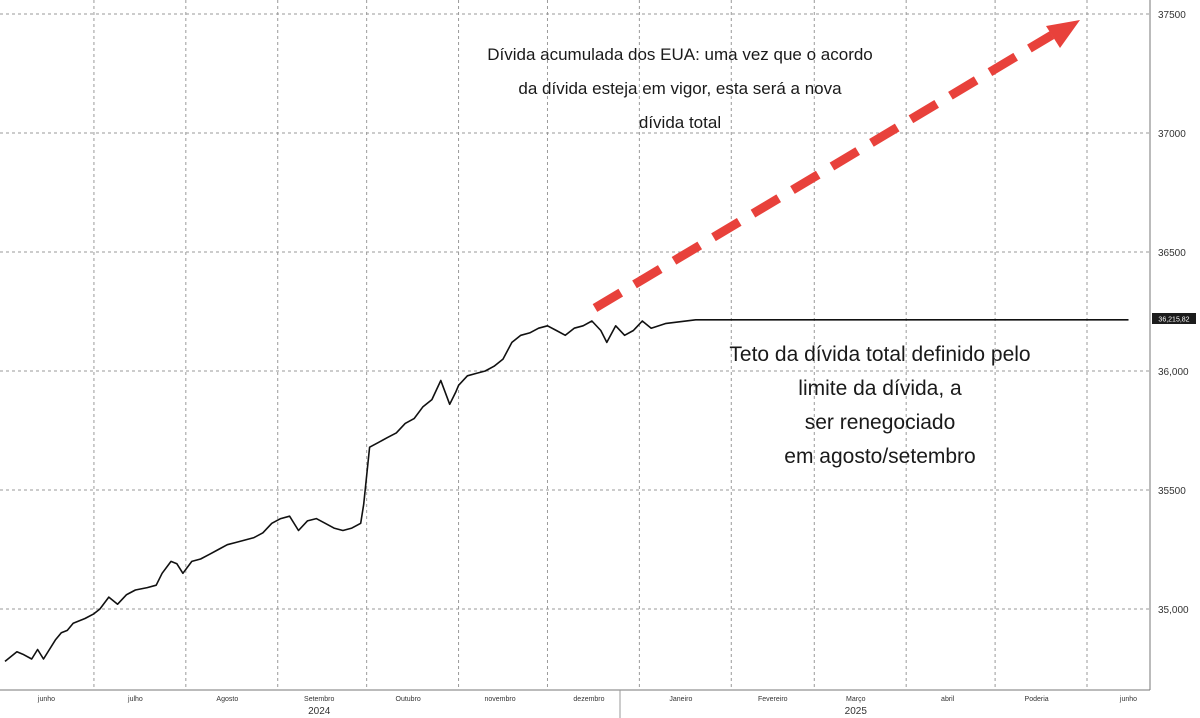  Describe the element at coordinates (773, 699) in the screenshot. I see `x-tick-label: Fevereiro` at that location.